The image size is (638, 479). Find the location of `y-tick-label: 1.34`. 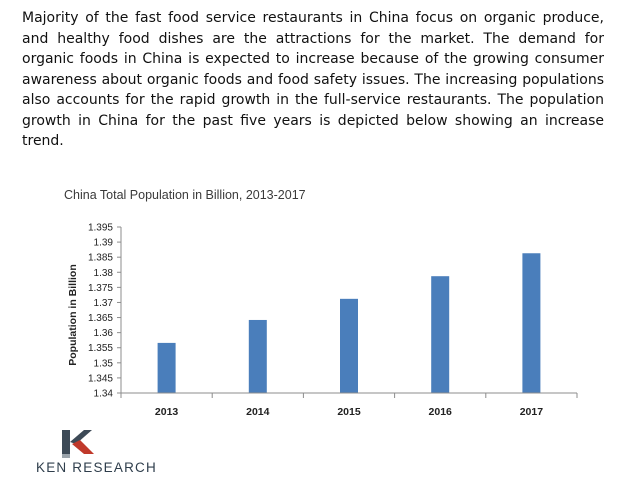

y-tick-label: 1.34 is located at coordinates (104, 394).